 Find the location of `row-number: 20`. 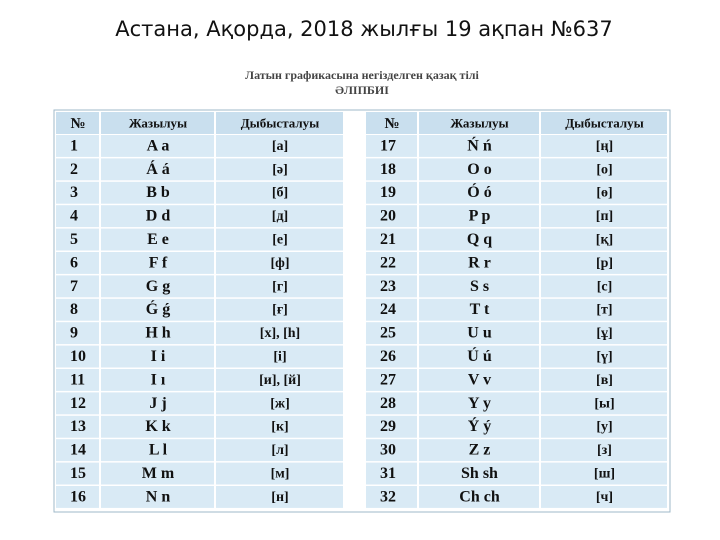

row-number: 20 is located at coordinates (388, 216).